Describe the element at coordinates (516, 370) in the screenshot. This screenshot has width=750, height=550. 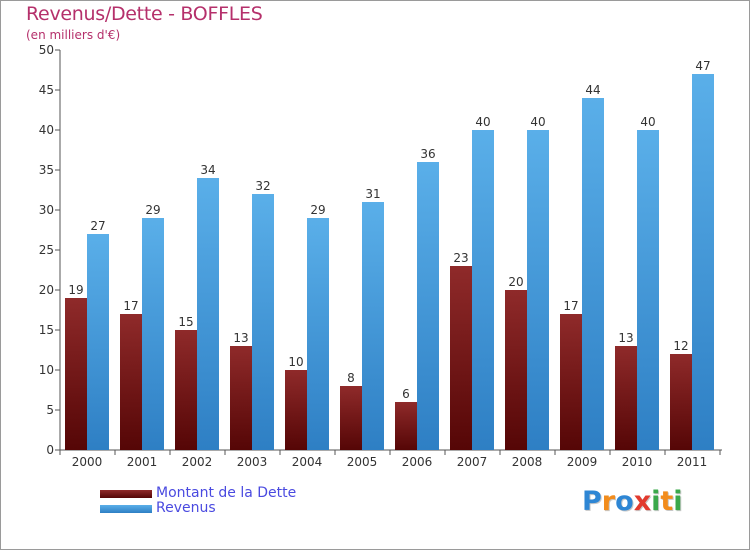
I see `bar-debt-2008` at that location.